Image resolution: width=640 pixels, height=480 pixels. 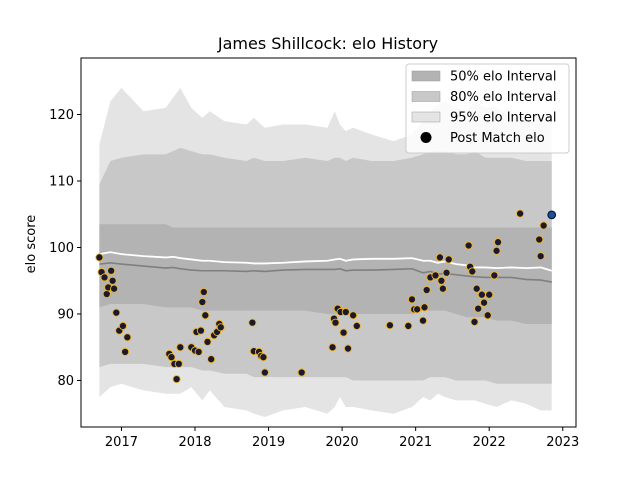 I want to click on y-axis-label: elo score, so click(x=31, y=244).